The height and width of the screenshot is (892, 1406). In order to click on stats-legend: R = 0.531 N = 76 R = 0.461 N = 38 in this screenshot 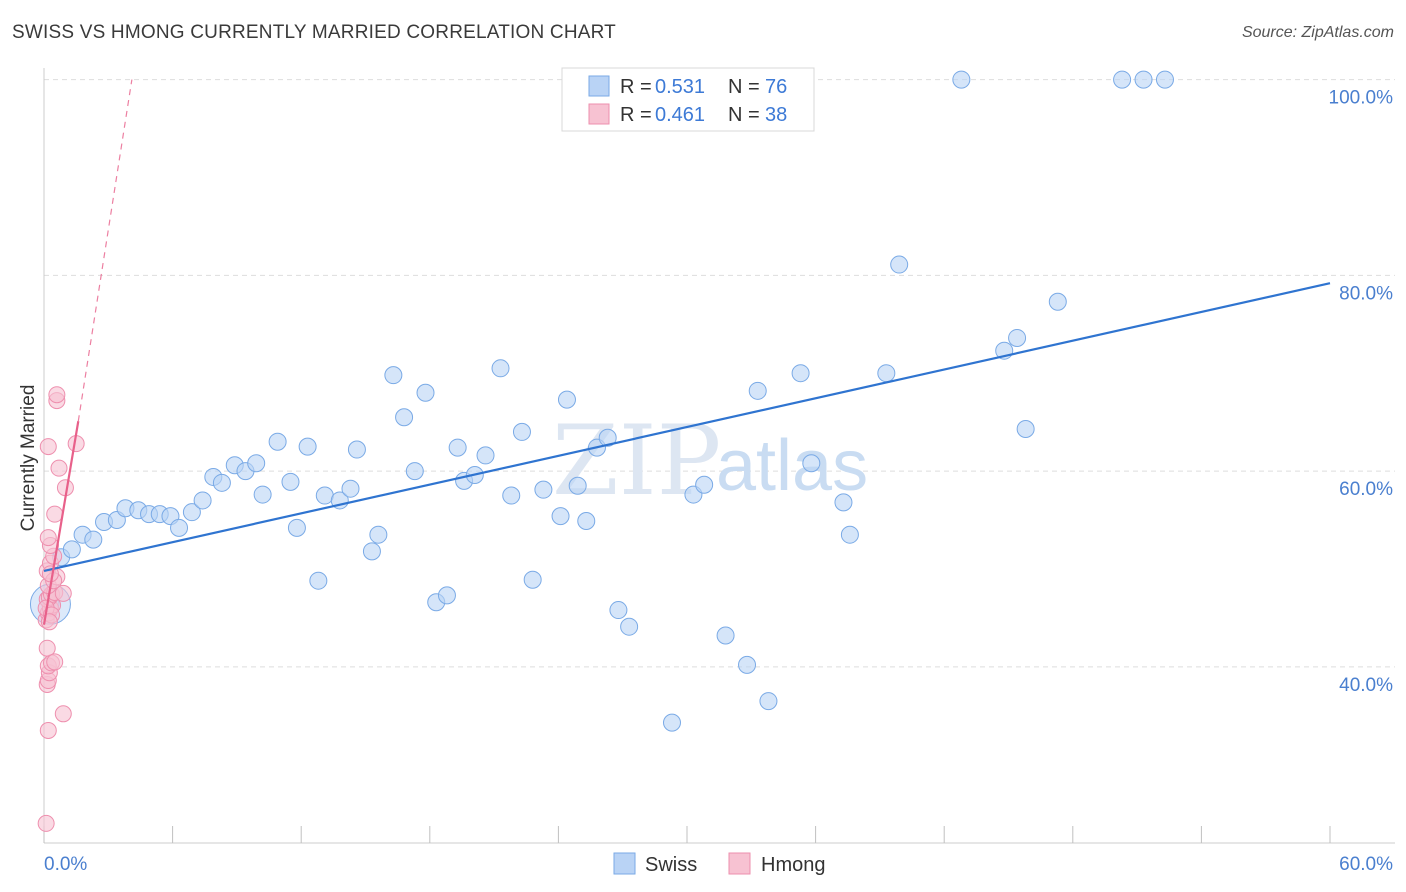, I will do `click(688, 99)`.